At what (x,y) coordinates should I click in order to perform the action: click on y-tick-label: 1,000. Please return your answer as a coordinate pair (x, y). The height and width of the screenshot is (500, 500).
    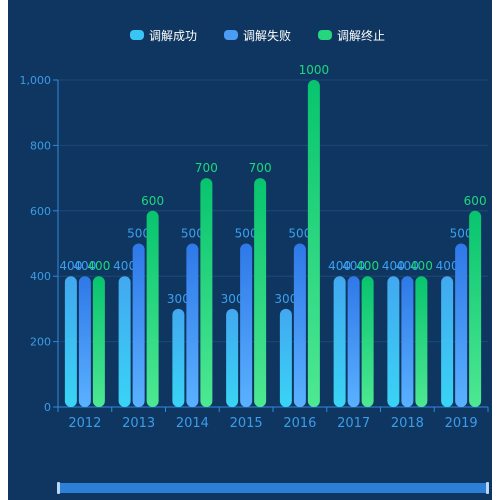
    Looking at the image, I should click on (36, 80).